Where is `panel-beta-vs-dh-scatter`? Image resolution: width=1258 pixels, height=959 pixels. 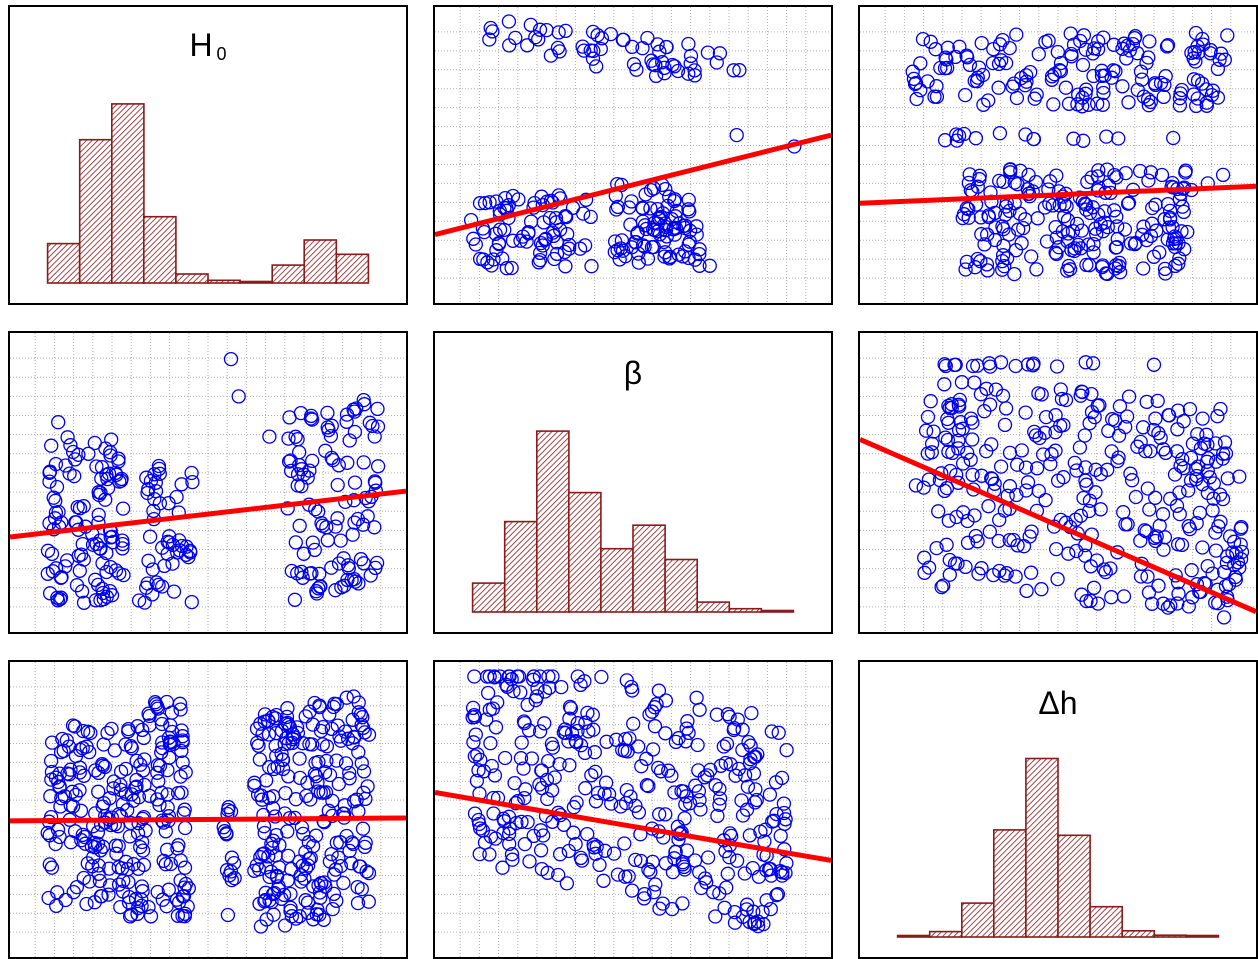
panel-beta-vs-dh-scatter is located at coordinates (633, 809).